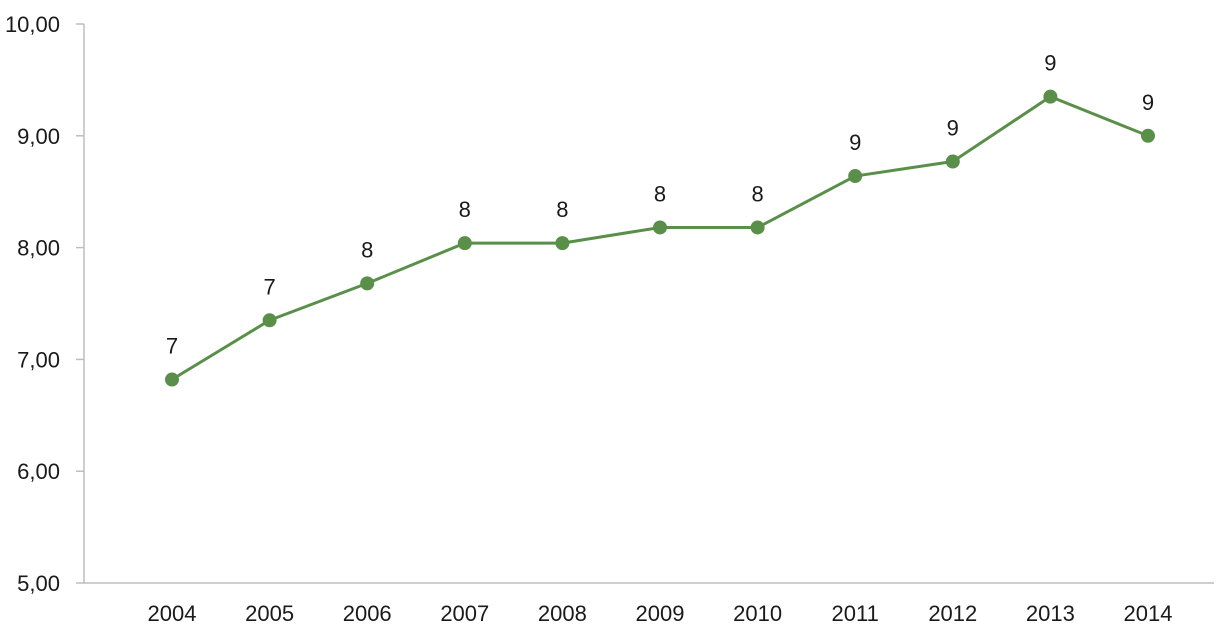 Image resolution: width=1216 pixels, height=625 pixels. I want to click on x-tick-label: 2006, so click(367, 613).